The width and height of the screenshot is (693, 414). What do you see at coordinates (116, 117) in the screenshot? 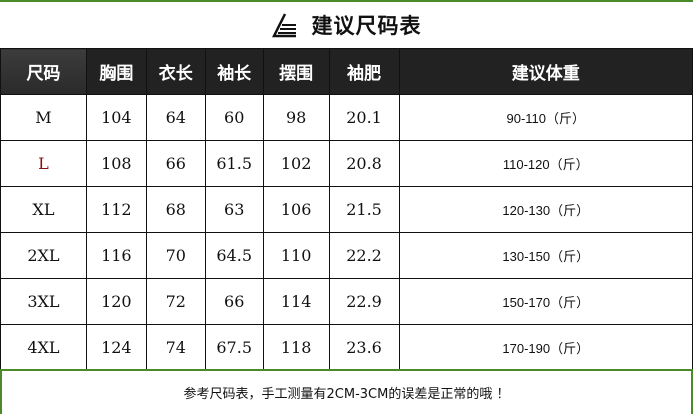
I see `measure-cell: 104` at bounding box center [116, 117].